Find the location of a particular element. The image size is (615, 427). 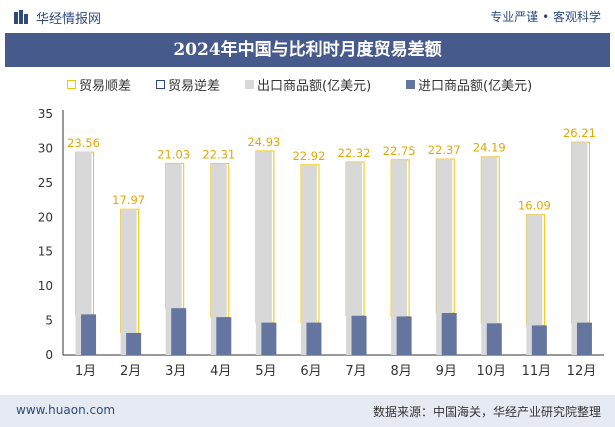

surplus-data-label: 22.75 is located at coordinates (399, 151).